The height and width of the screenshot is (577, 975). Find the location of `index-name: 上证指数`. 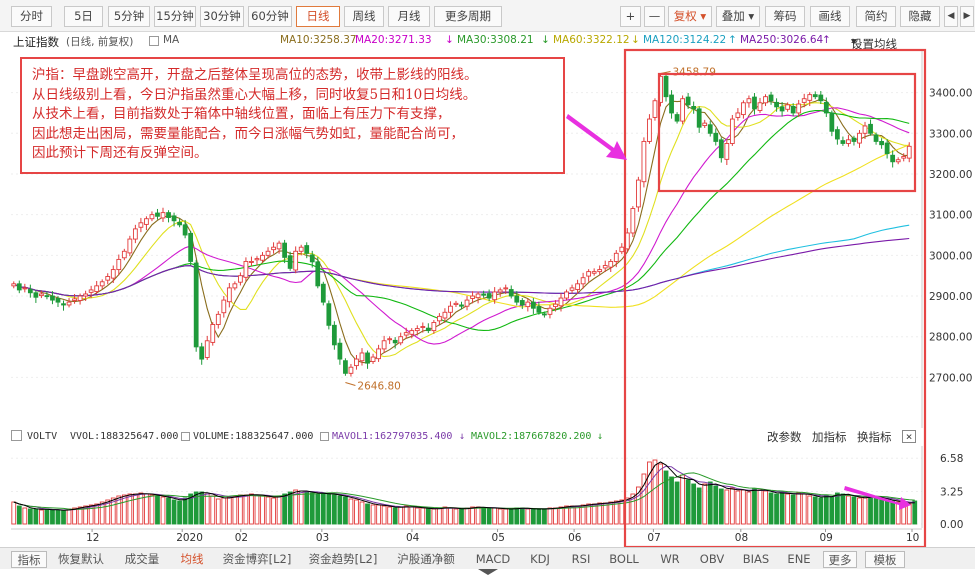

index-name: 上证指数 is located at coordinates (36, 42).